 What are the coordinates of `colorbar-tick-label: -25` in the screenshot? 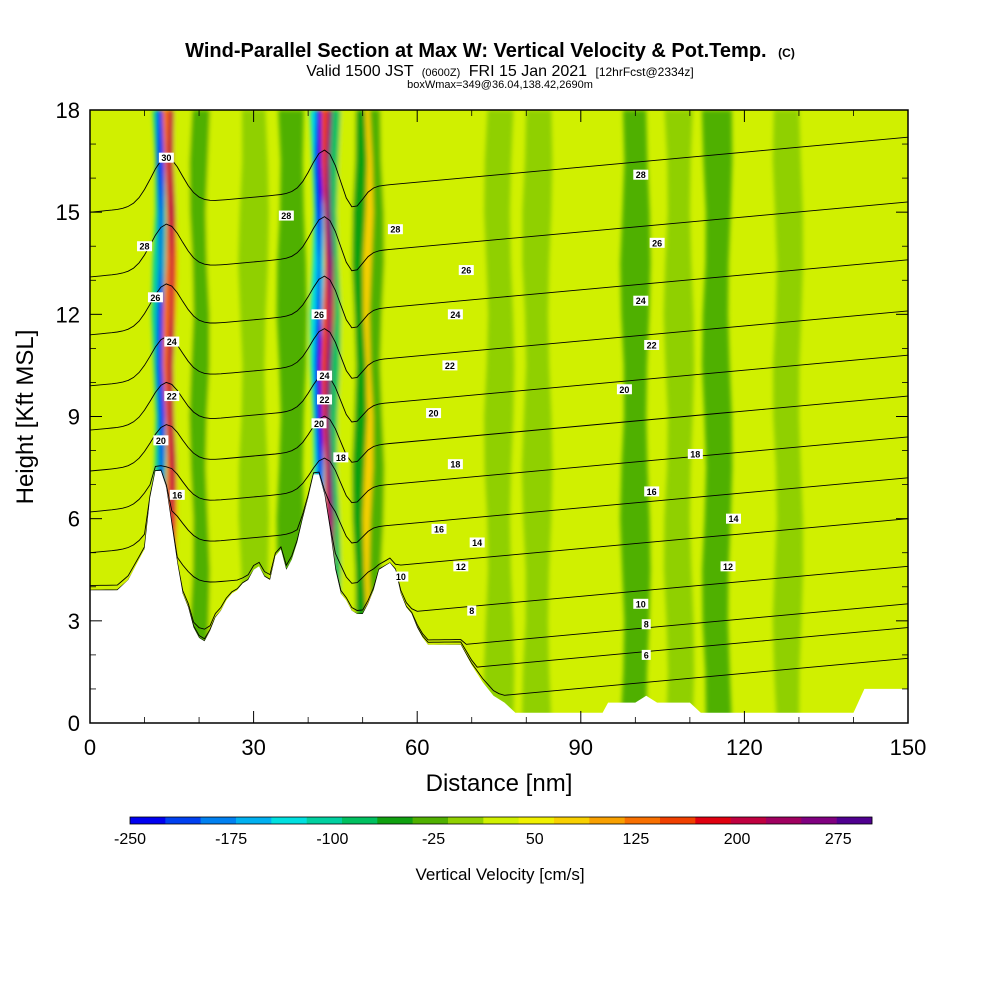 It's located at (433, 839).